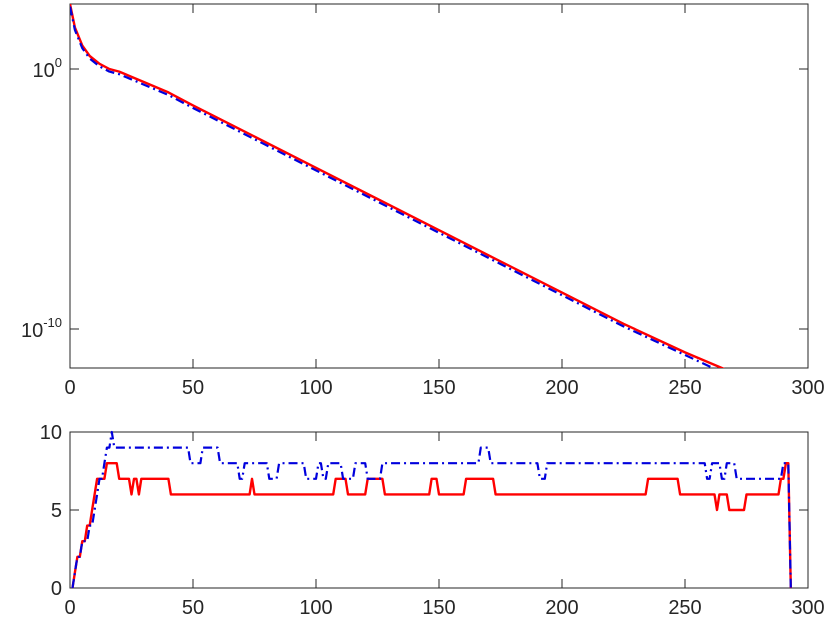  What do you see at coordinates (561, 608) in the screenshot?
I see `bottom-x-tick-label: 200` at bounding box center [561, 608].